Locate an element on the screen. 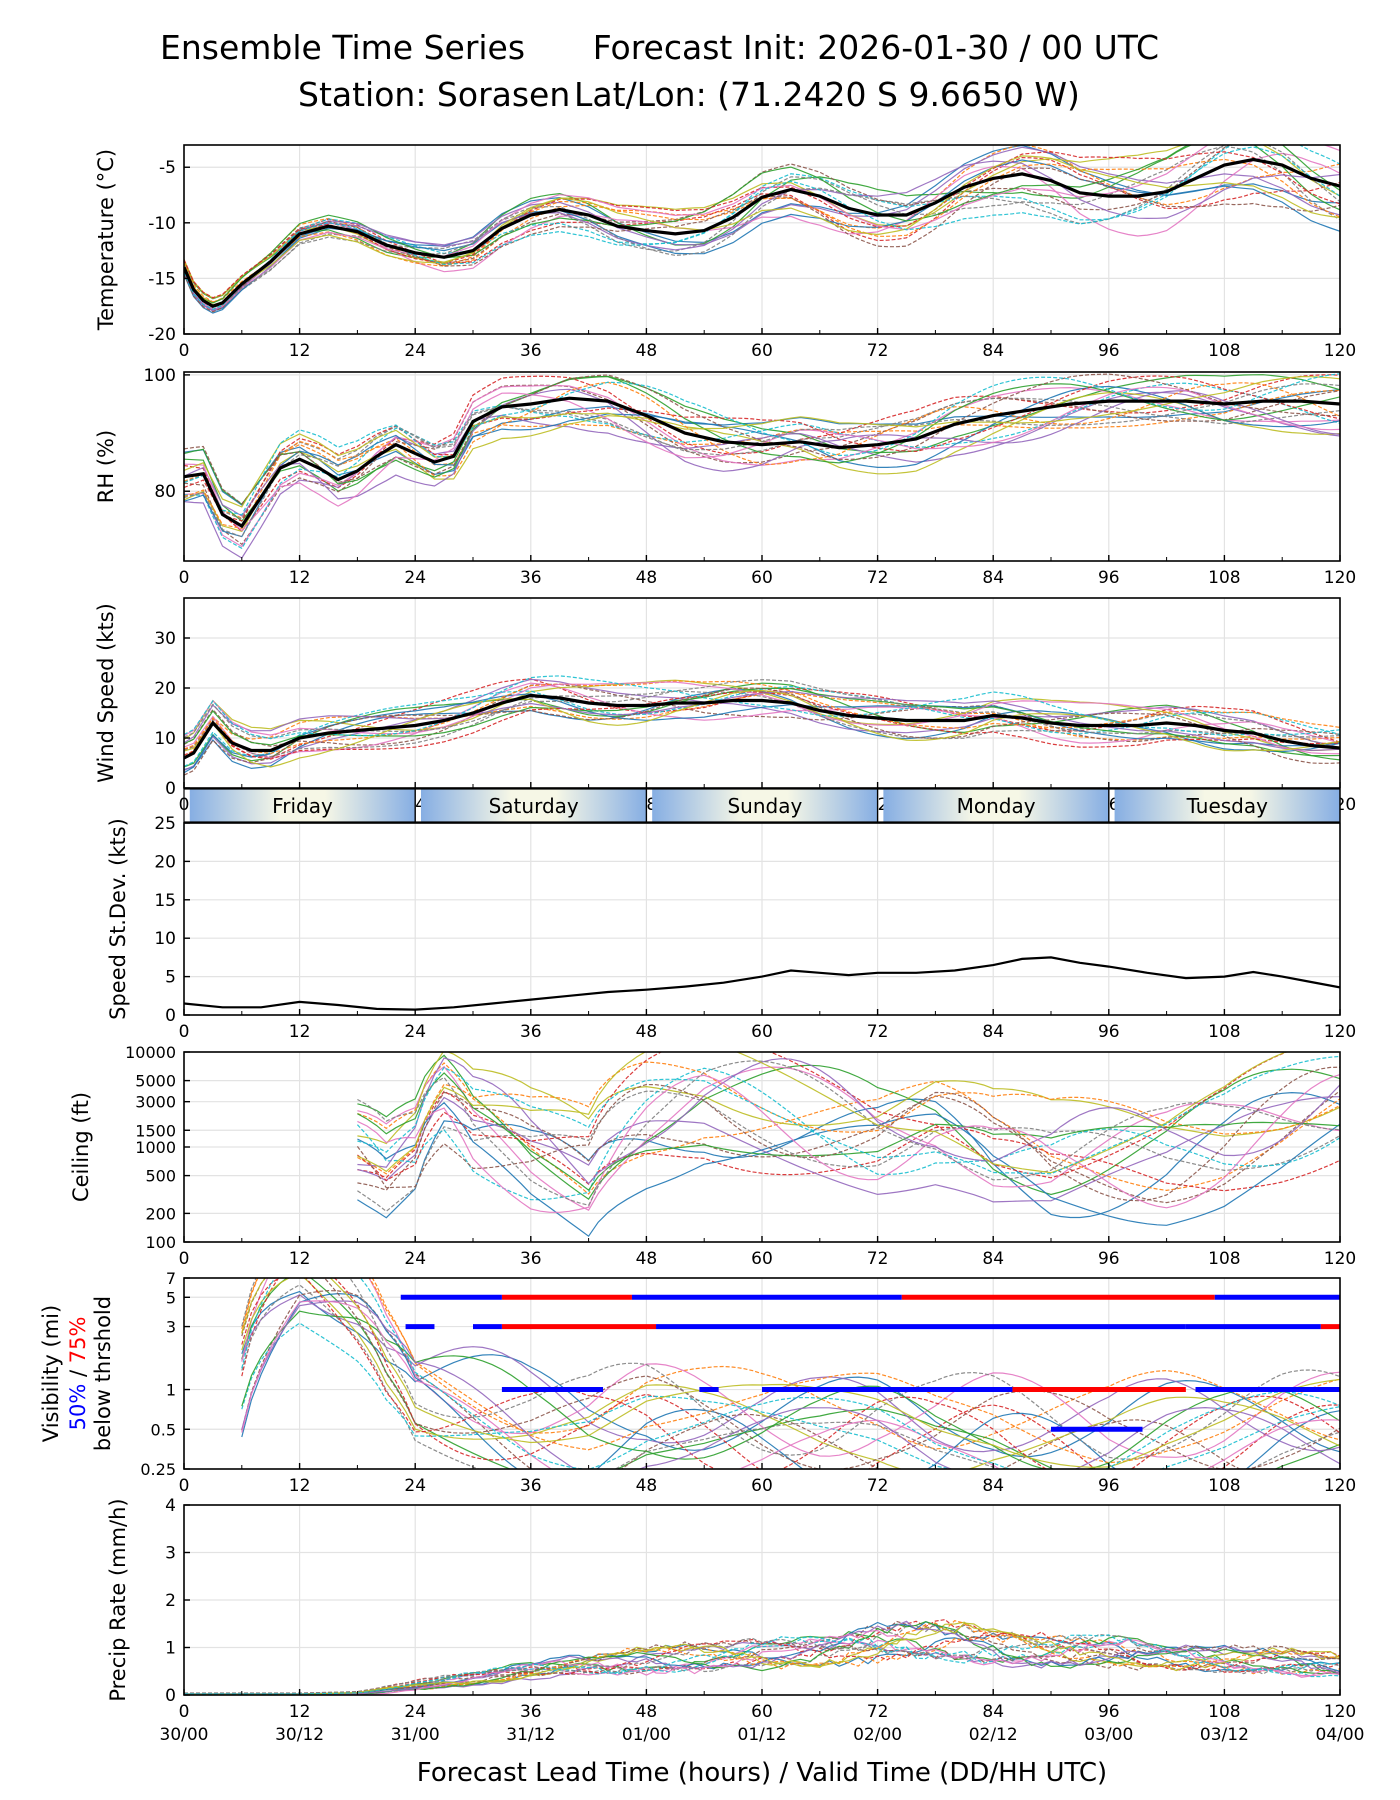 This screenshot has width=1400, height=1800. valid-time-label: 01/12 is located at coordinates (762, 1735).